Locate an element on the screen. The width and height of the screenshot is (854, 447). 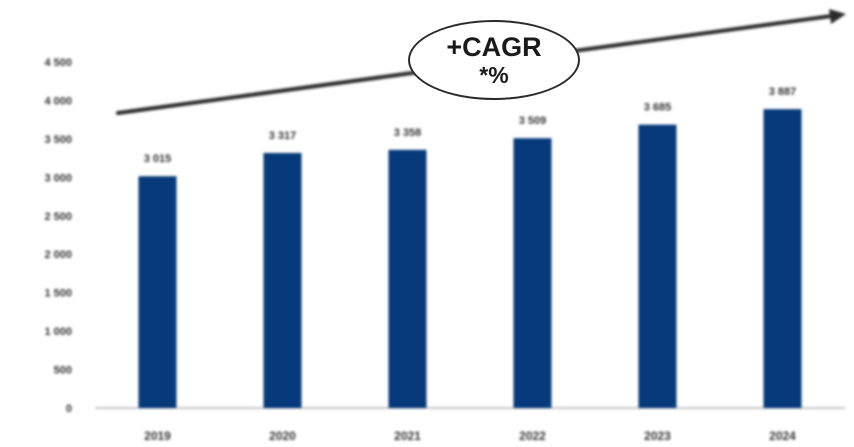
y-tick-label: 4 000 is located at coordinates (58, 101).